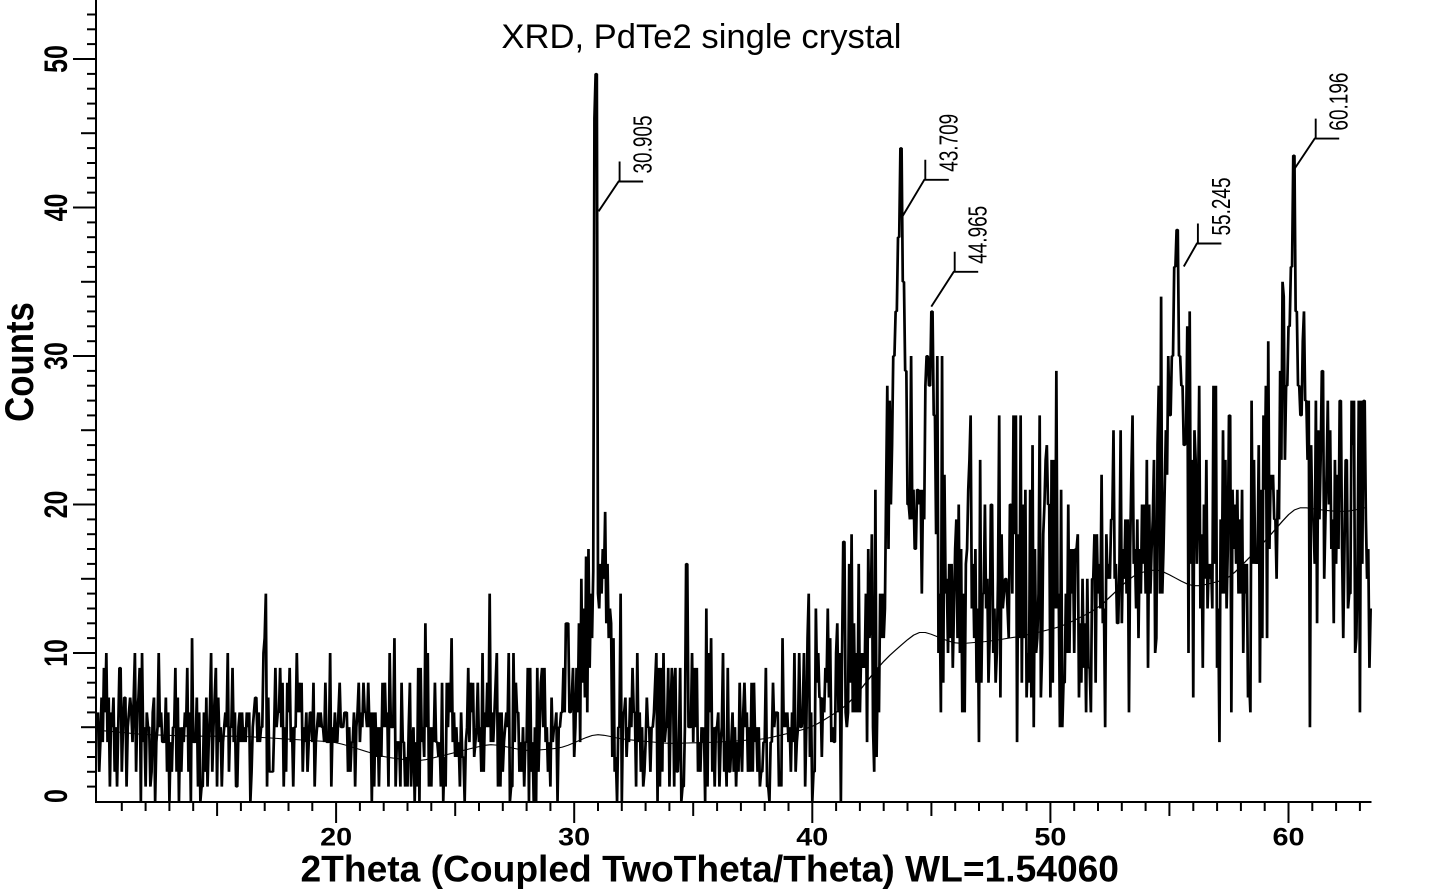  I want to click on svg-text: 43.709, so click(948, 143).